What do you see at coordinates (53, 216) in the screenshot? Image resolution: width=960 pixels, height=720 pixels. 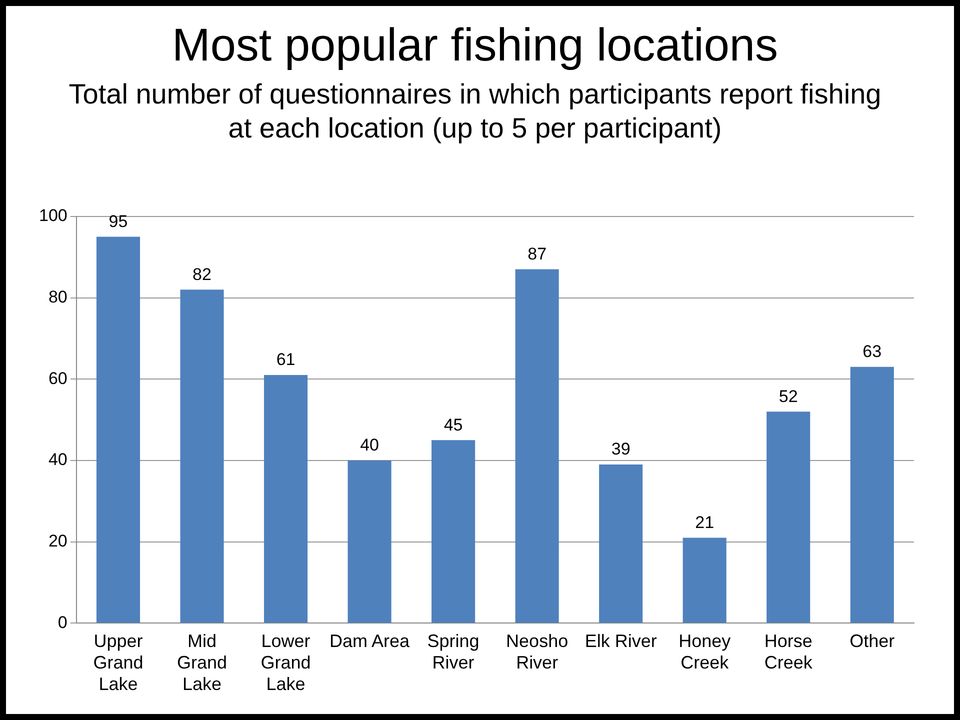 I see `y-tick-label: 100` at bounding box center [53, 216].